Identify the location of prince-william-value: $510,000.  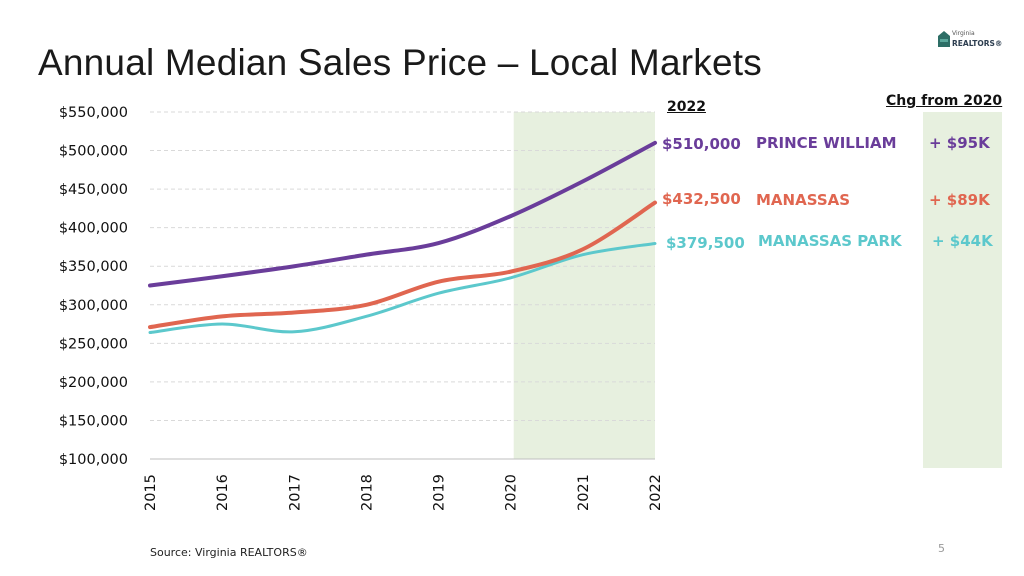
(701, 144).